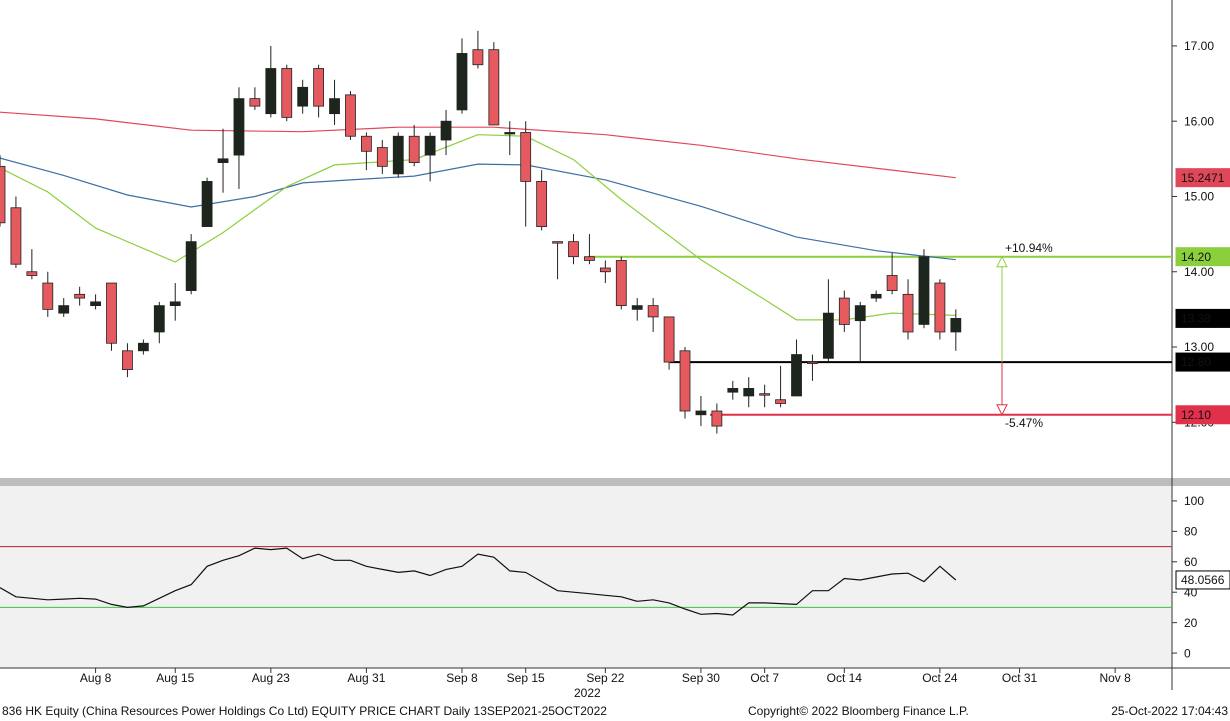 The image size is (1230, 721). What do you see at coordinates (1196, 319) in the screenshot?
I see `value-tag: 13.38` at bounding box center [1196, 319].